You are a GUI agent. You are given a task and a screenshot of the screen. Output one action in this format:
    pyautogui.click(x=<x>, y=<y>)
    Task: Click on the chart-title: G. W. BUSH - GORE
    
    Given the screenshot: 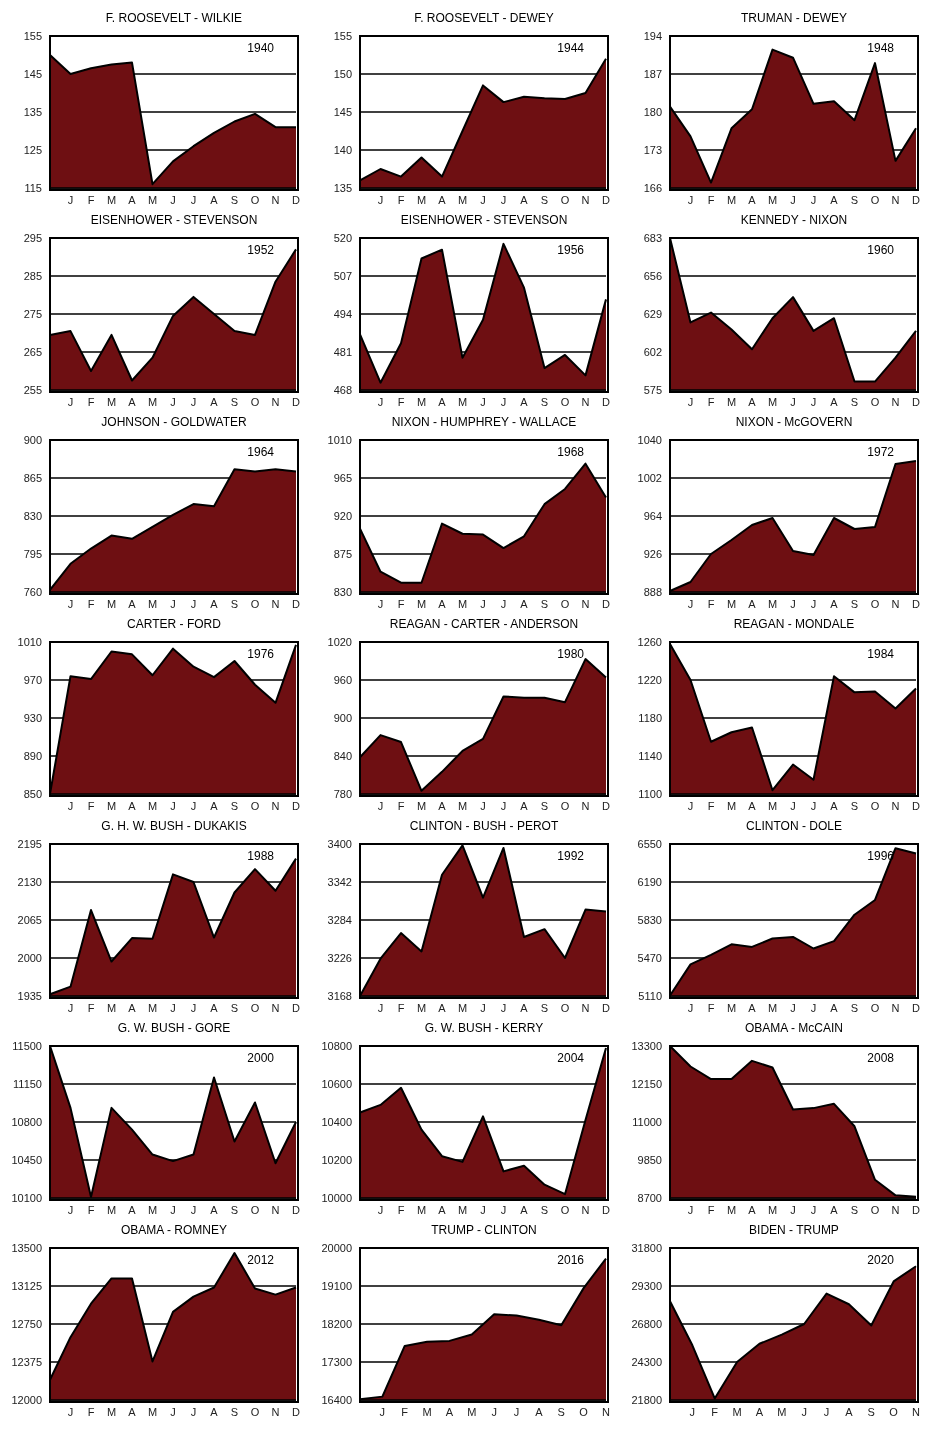 What is the action you would take?
    pyautogui.click(x=174, y=1028)
    